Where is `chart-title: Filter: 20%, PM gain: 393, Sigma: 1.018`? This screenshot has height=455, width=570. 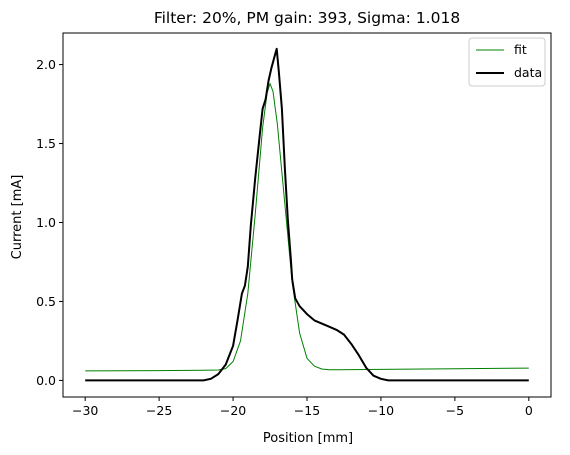
chart-title: Filter: 20%, PM gain: 393, Sigma: 1.018 is located at coordinates (307, 18).